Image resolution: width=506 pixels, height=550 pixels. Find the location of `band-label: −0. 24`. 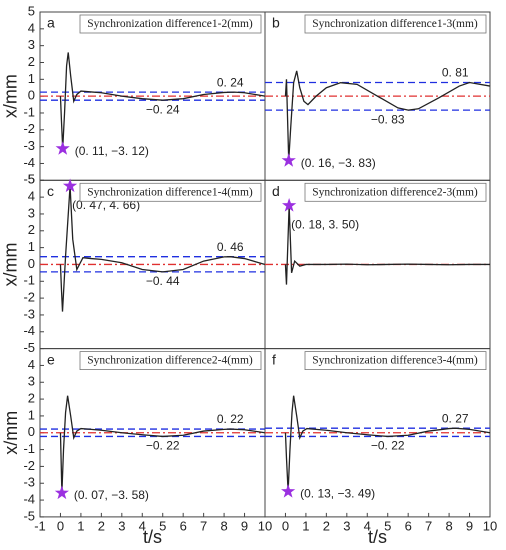

band-label: −0. 24 is located at coordinates (163, 109).